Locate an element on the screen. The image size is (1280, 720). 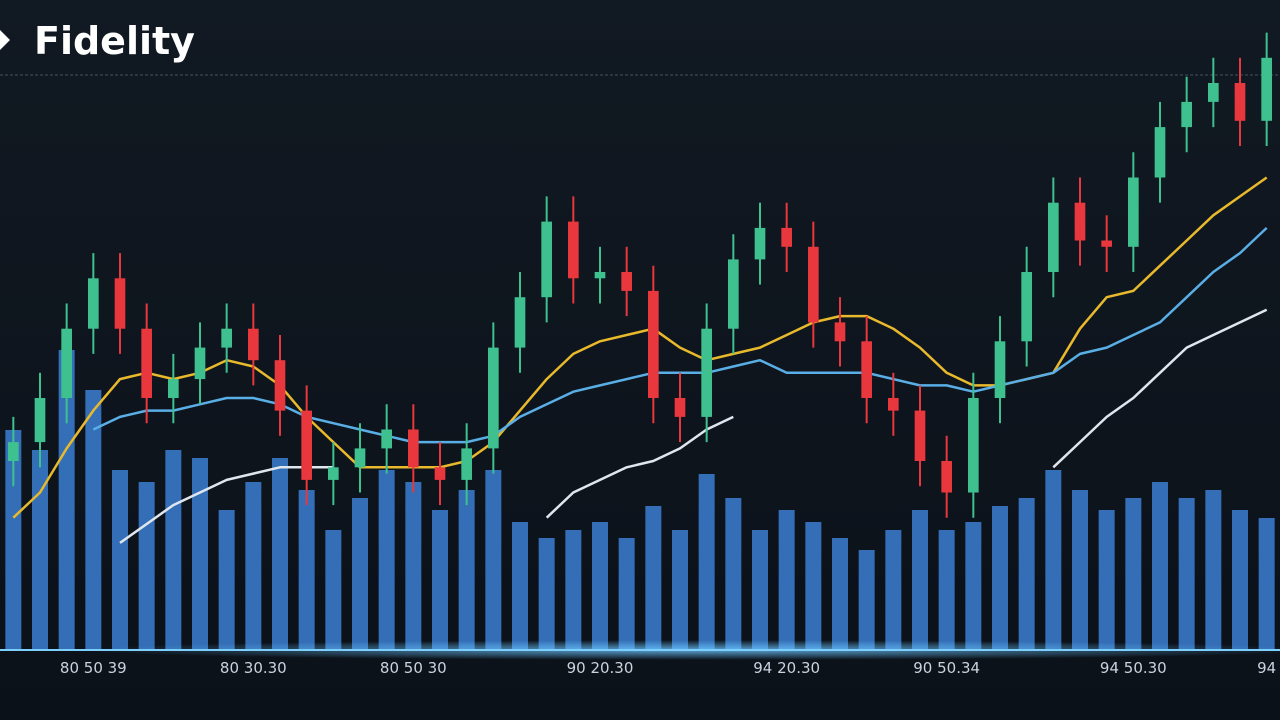
x-tick-label: 94 50.30 is located at coordinates (1133, 668).